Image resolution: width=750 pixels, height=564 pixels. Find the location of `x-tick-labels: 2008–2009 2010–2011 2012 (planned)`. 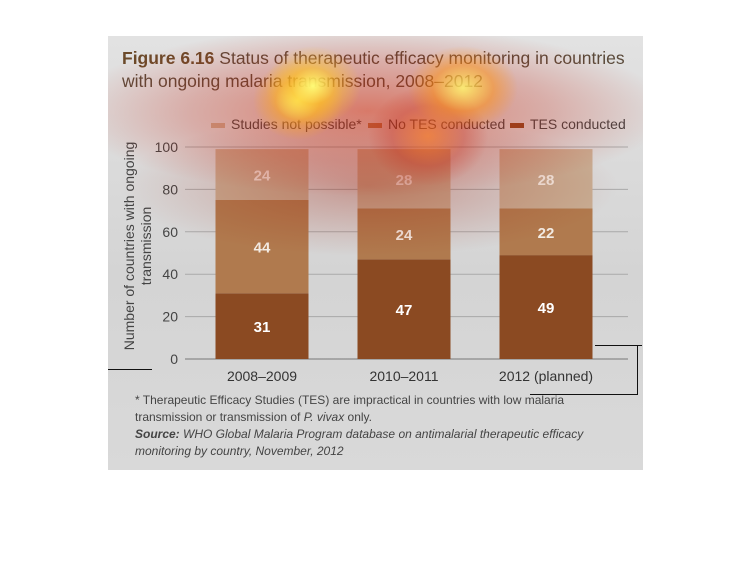

x-tick-labels: 2008–2009 2010–2011 2012 (planned) is located at coordinates (410, 376).